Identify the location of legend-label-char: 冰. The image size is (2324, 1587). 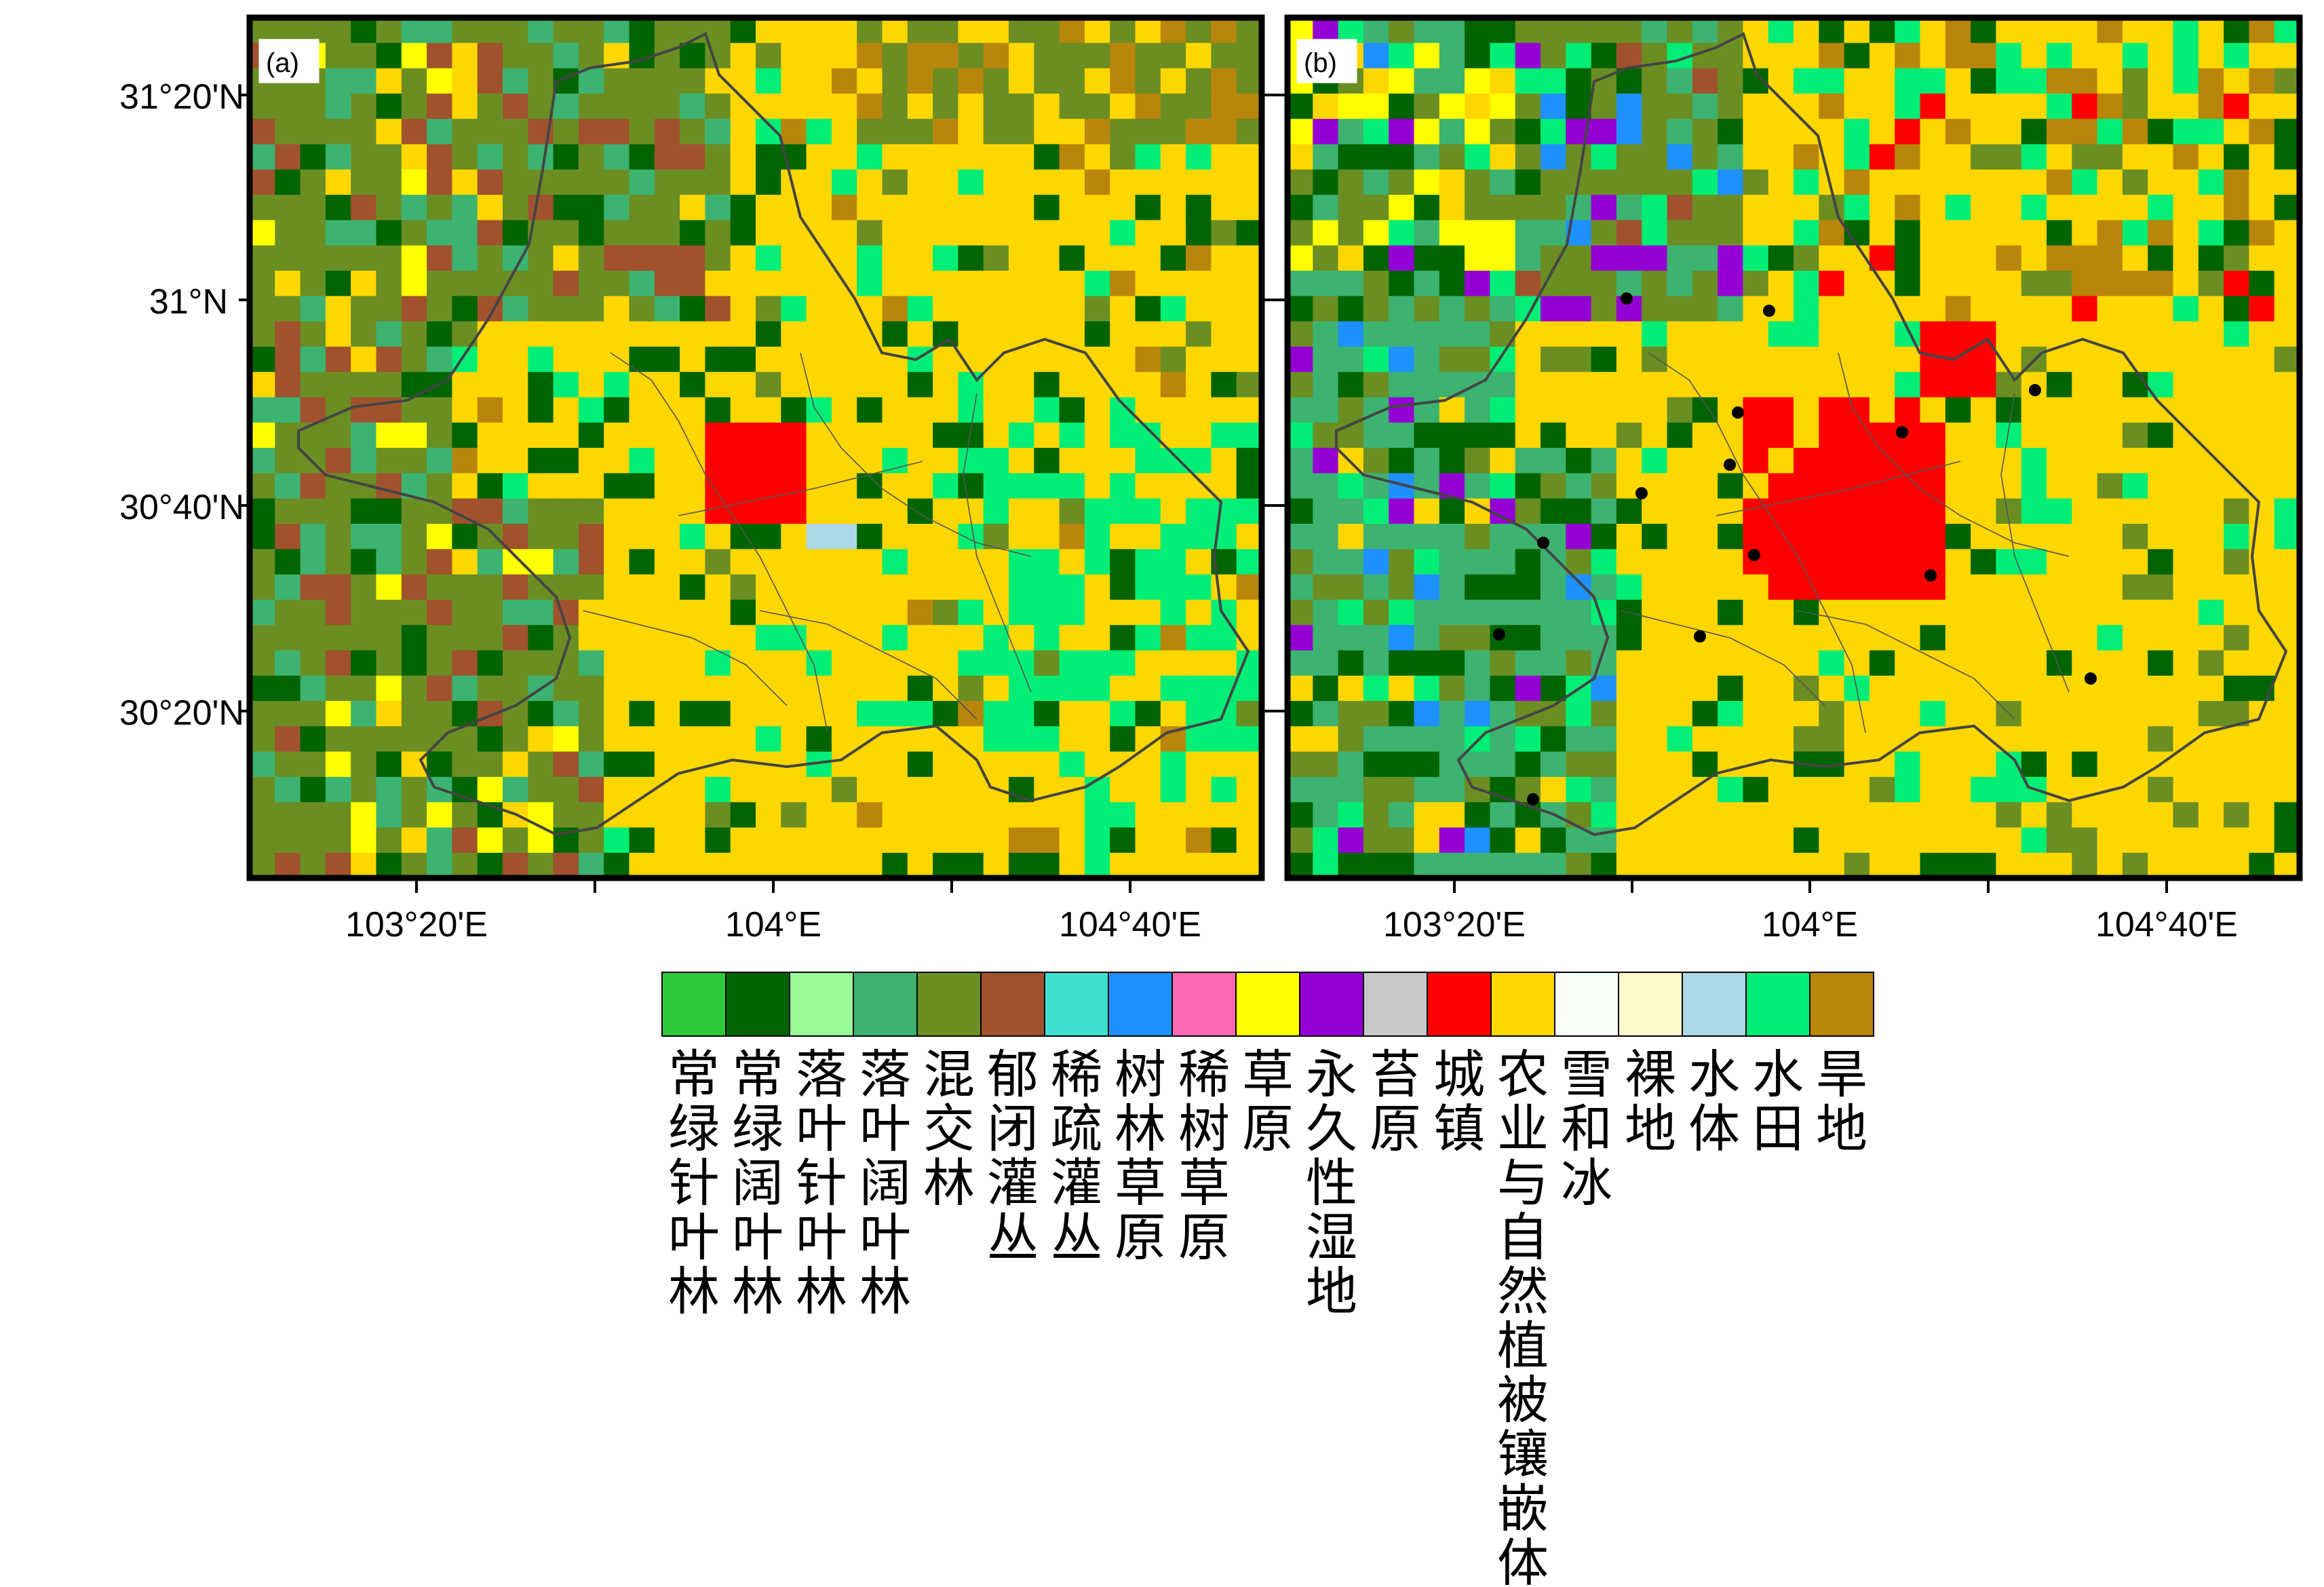
(1586, 1183).